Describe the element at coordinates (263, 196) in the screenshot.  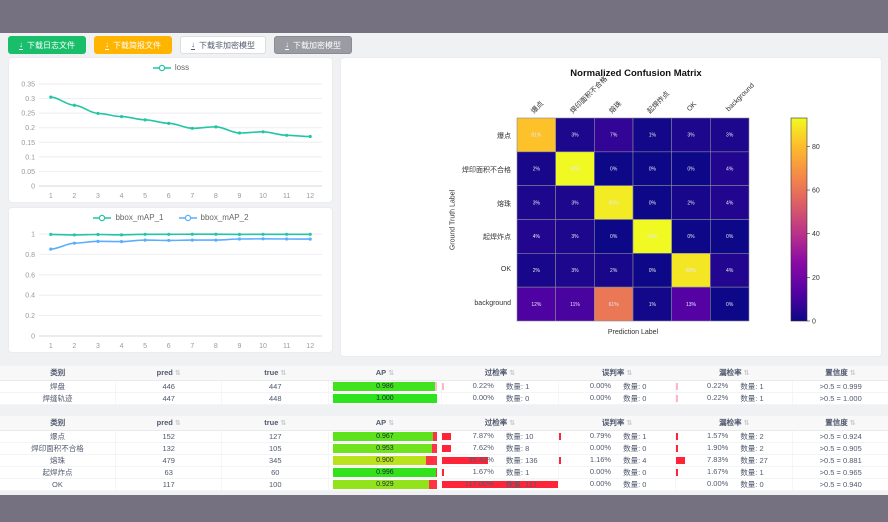
I see `svg-text: 10` at that location.